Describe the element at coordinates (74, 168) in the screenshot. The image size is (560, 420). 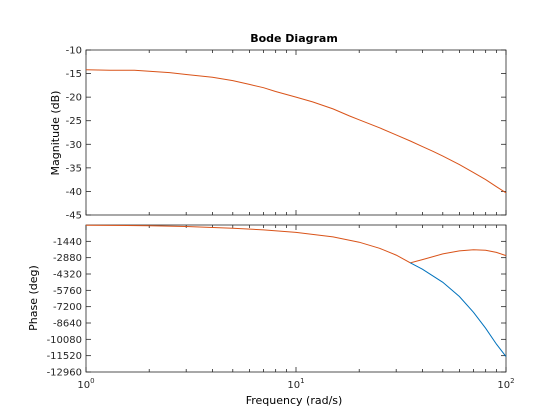
I see `magnitude-ytick-label: -35` at that location.